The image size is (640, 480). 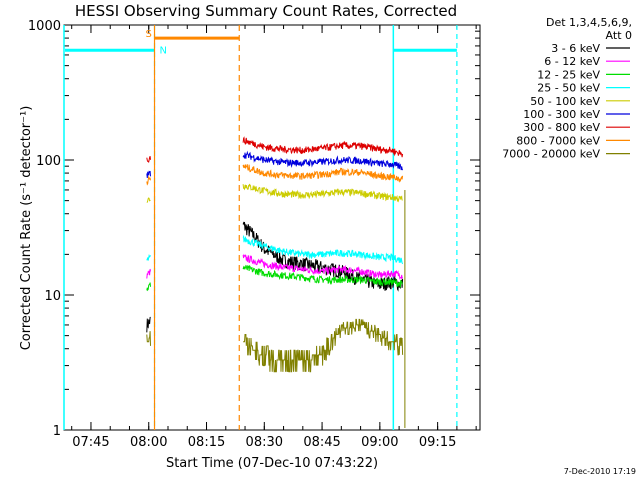 What do you see at coordinates (619, 35) in the screenshot?
I see `legend-header-attenuator: Att 0` at bounding box center [619, 35].